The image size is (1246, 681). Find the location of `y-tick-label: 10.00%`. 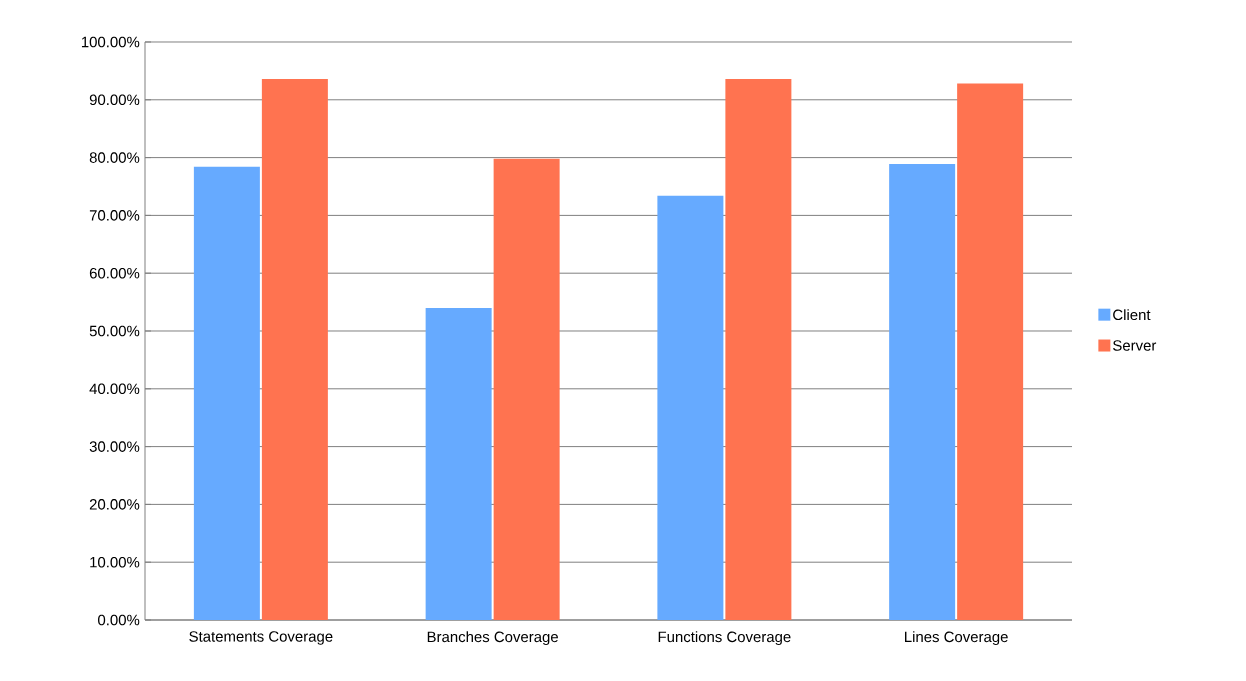

y-tick-label: 10.00% is located at coordinates (115, 562).